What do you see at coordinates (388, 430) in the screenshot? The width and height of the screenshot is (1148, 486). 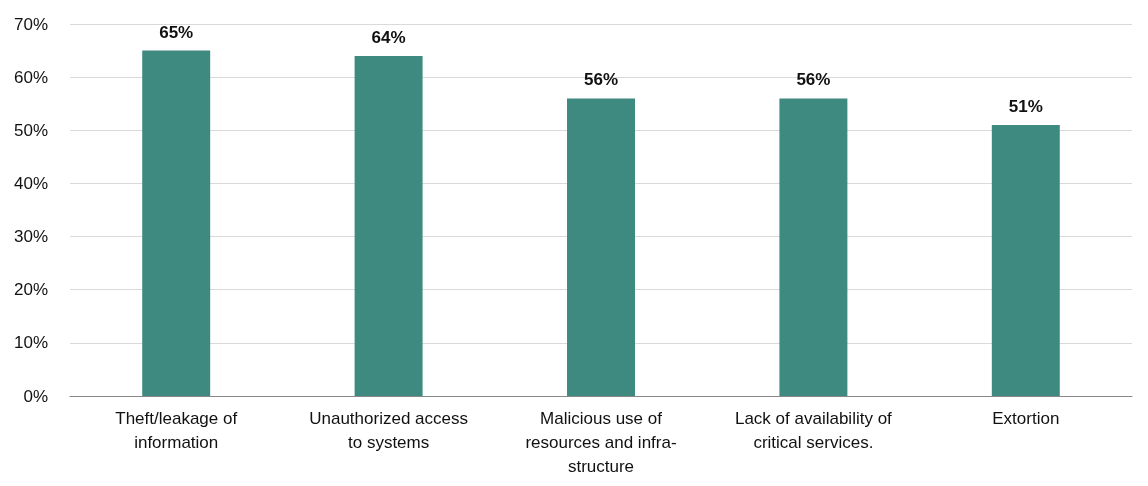 I see `x-tick-label: Unauthorized access to systems` at bounding box center [388, 430].